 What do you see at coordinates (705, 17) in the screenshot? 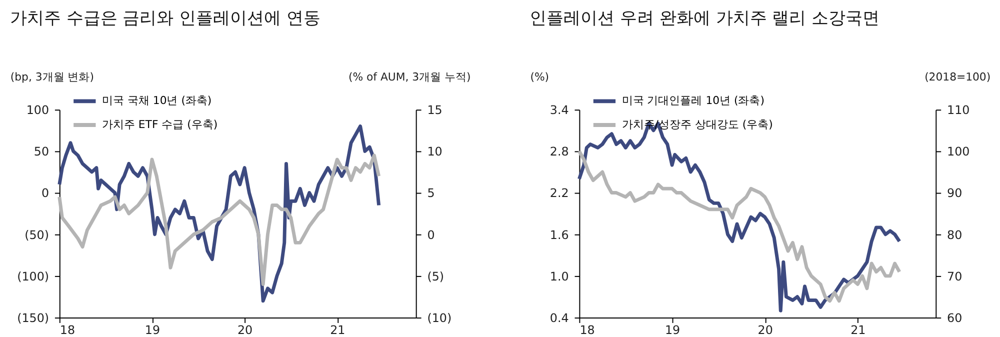
I see `chart-title: 인플레이션 우려 완화에 가치주 랠리 소강국면` at bounding box center [705, 17].